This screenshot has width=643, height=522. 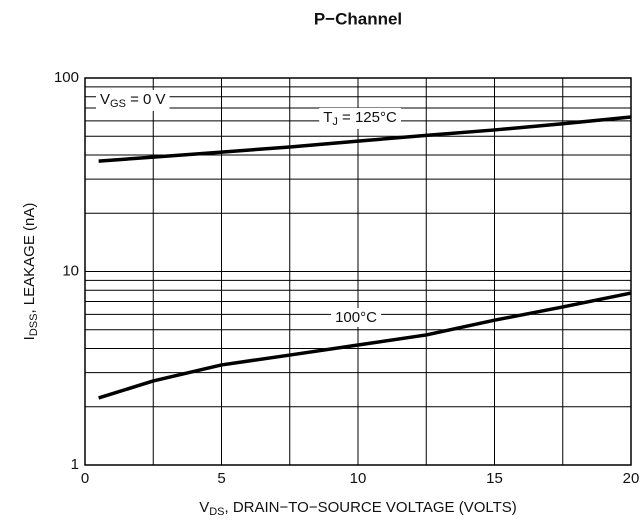 What do you see at coordinates (75, 464) in the screenshot?
I see `y-tick-label: 1` at bounding box center [75, 464].